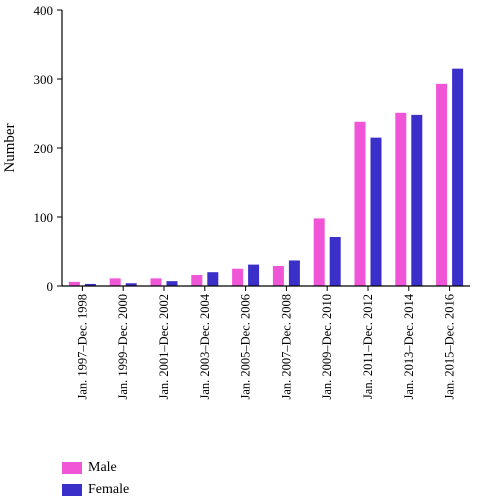  I want to click on x-tick-label: Jan. 2005–Dec. 2006, so click(246, 347).